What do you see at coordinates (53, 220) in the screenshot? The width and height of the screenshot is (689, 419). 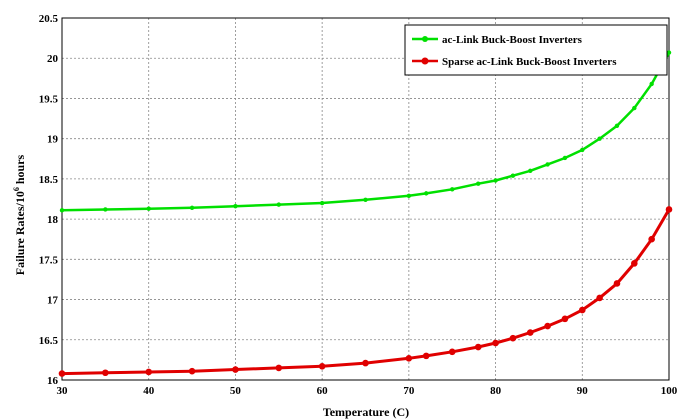 I see `y-tick-label: 18` at bounding box center [53, 220].